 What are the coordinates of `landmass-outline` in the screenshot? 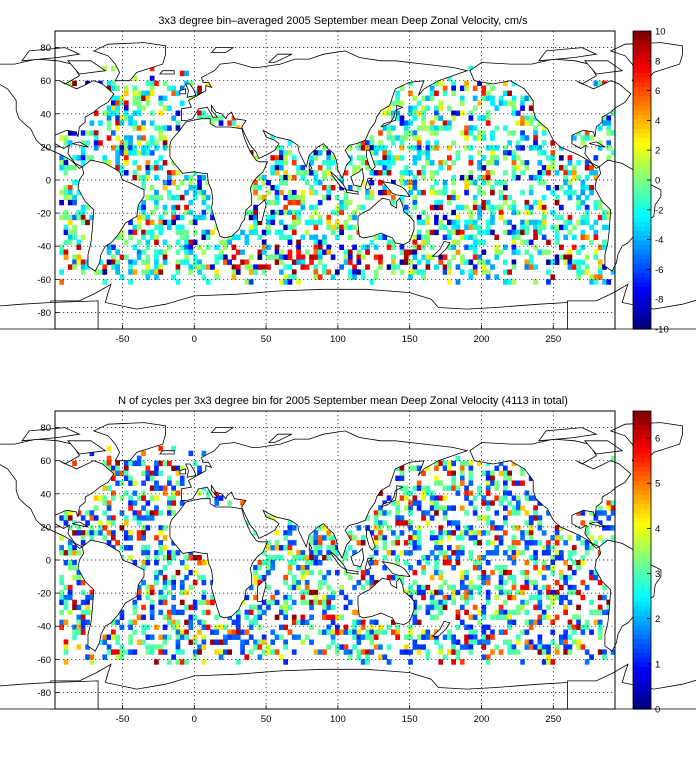 It's located at (87, 447).